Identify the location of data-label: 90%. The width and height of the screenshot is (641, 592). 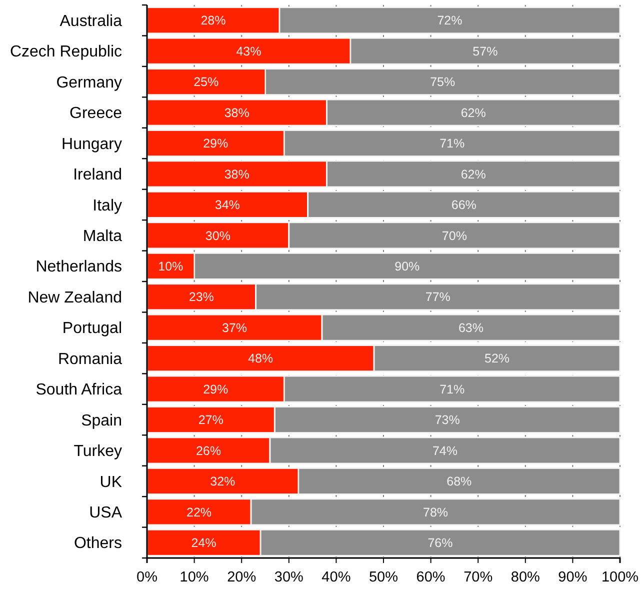
(407, 267).